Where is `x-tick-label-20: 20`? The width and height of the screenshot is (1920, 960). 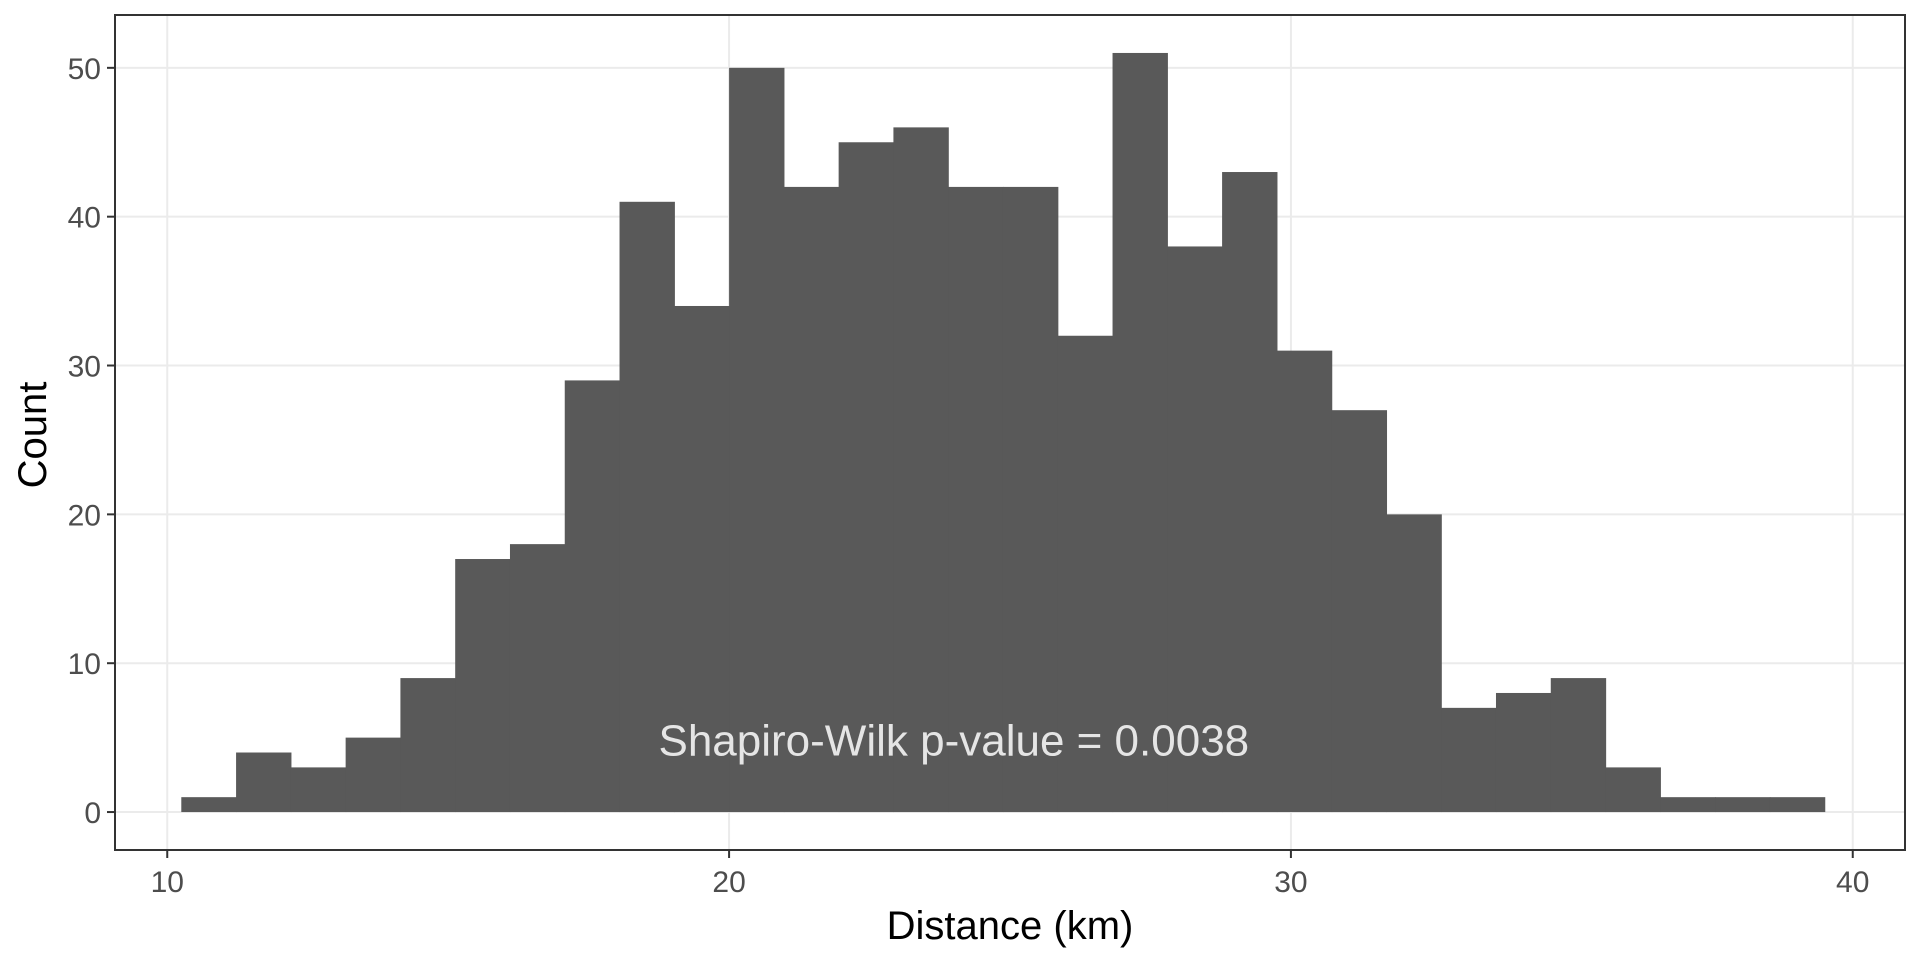 x-tick-label-20: 20 is located at coordinates (728, 882).